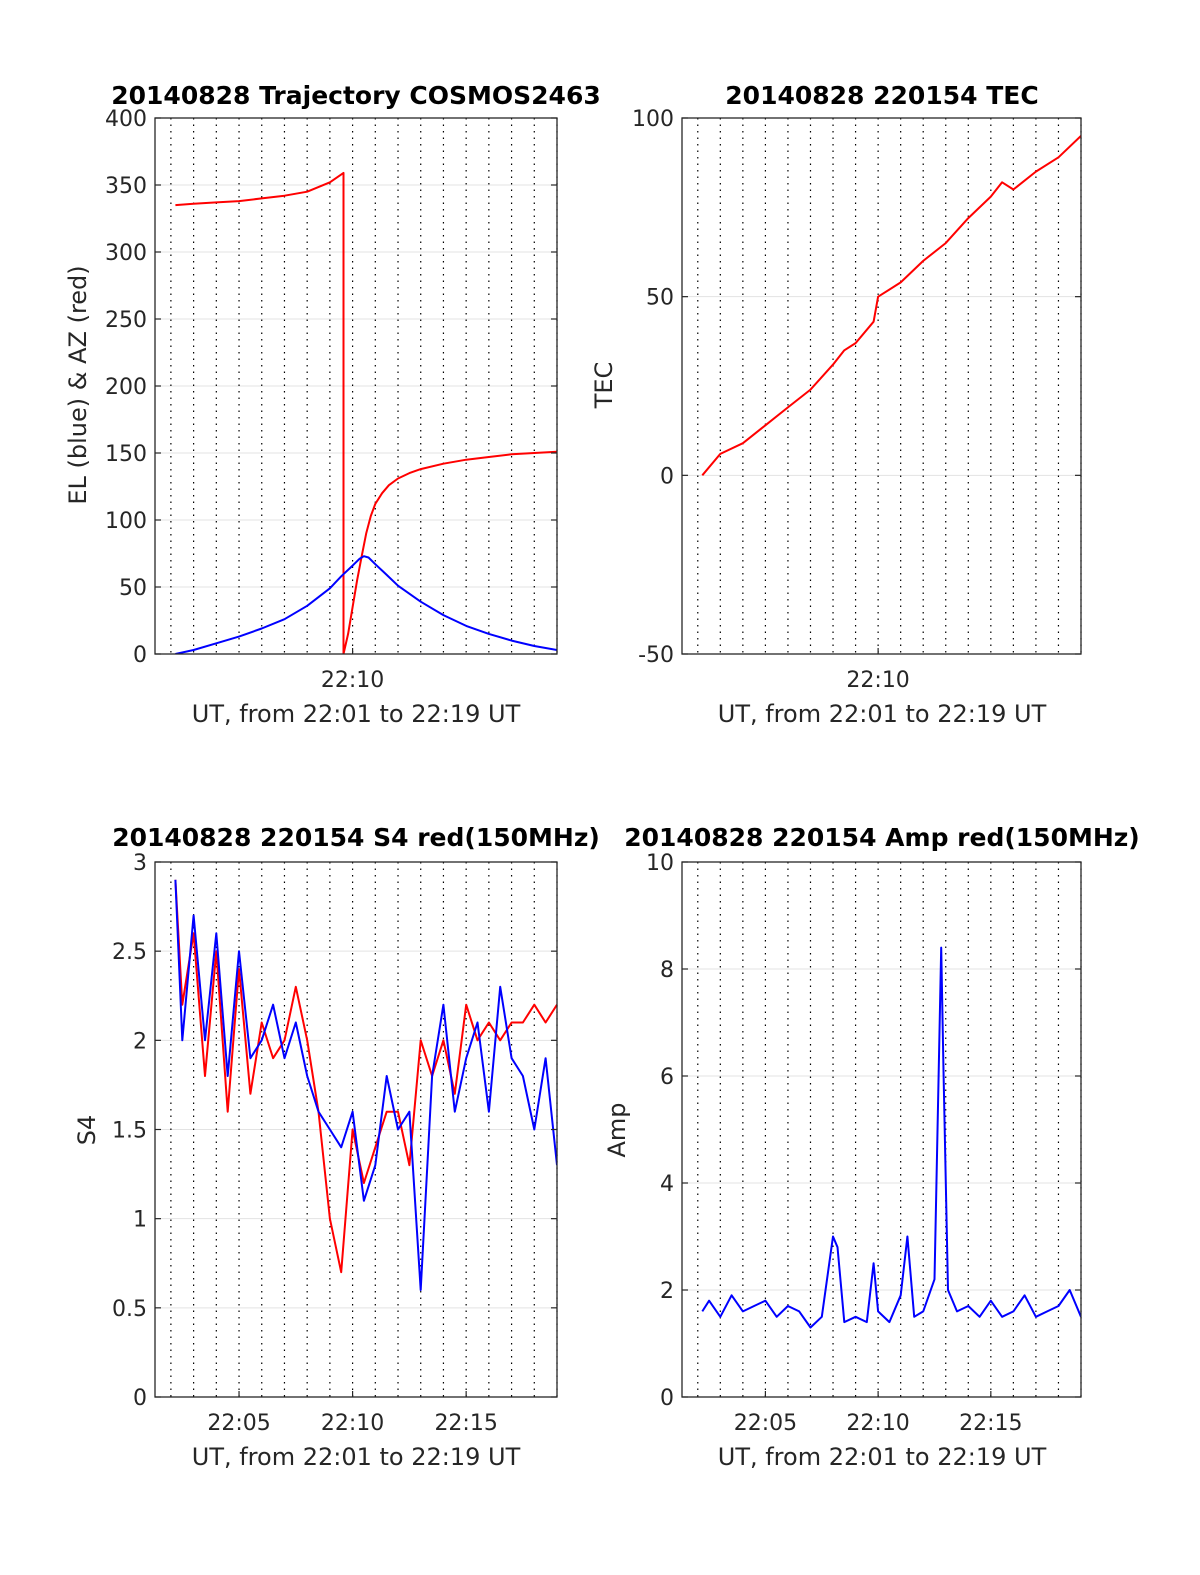 The image size is (1200, 1575). Describe the element at coordinates (133, 588) in the screenshot. I see `trajectory-y-tick-label: 50` at that location.